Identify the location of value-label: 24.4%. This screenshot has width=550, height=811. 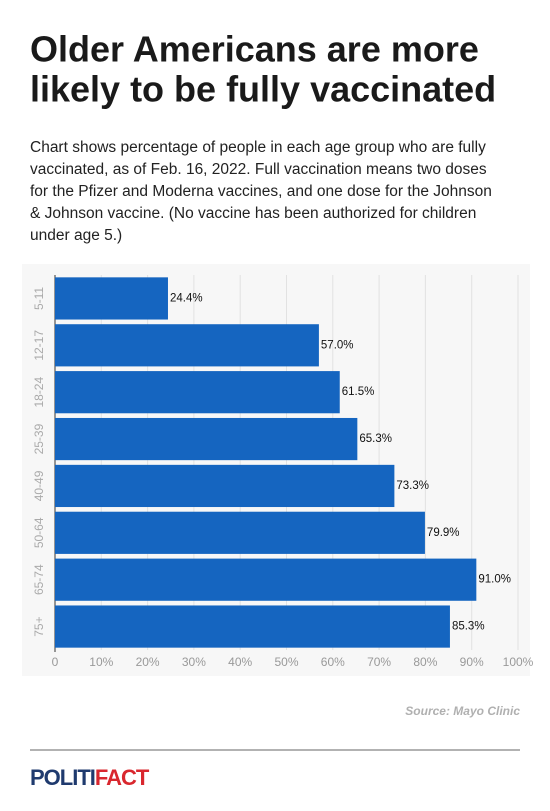
(186, 298).